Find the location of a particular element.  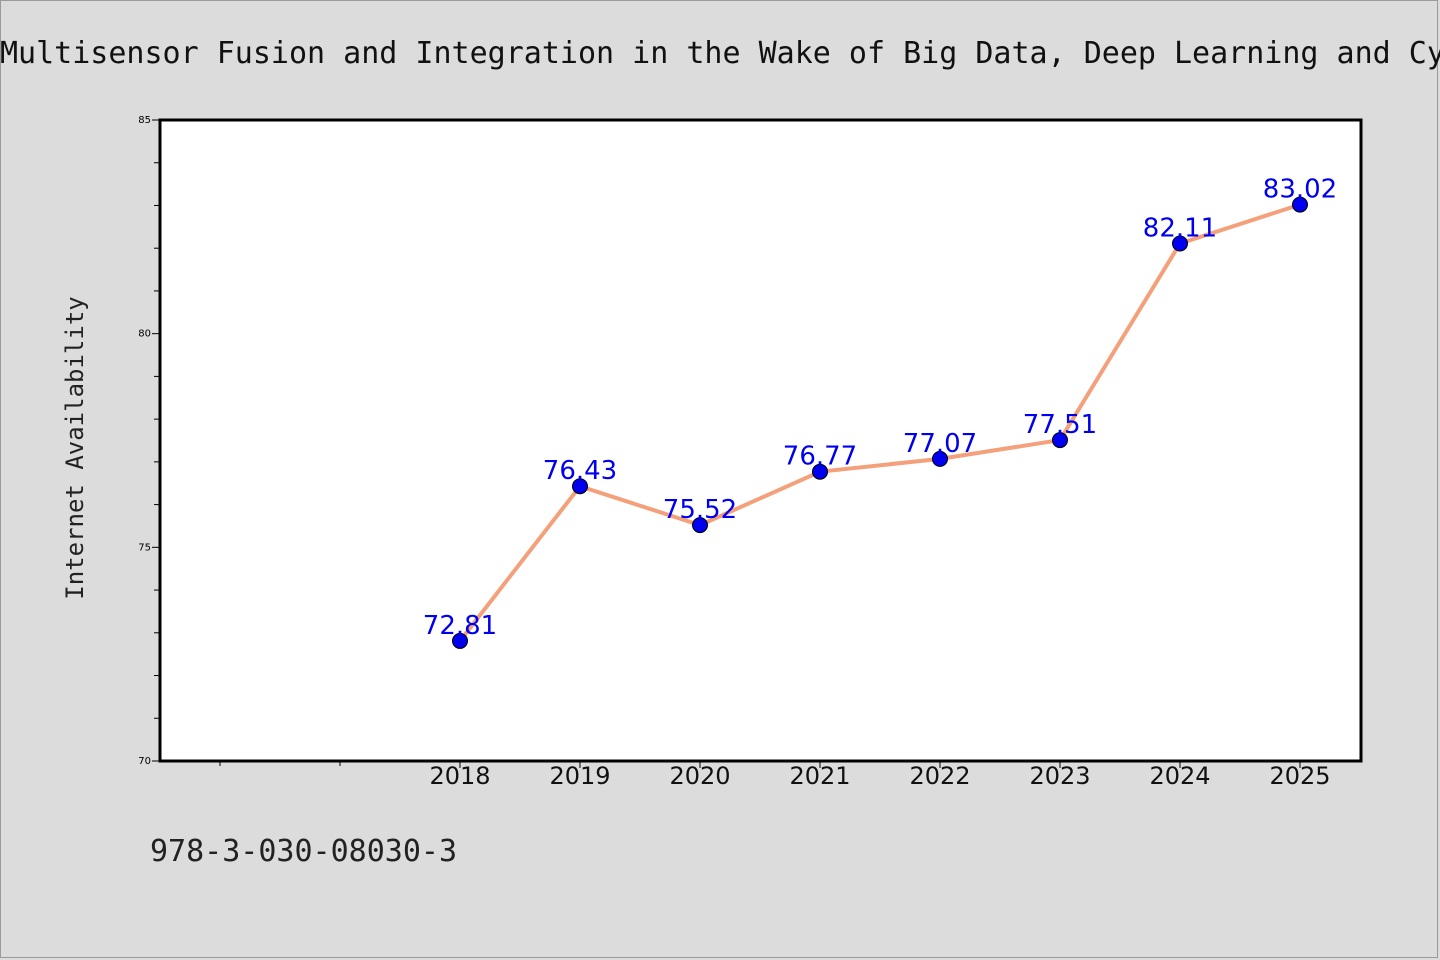

data-label: 83.02 is located at coordinates (1300, 190).